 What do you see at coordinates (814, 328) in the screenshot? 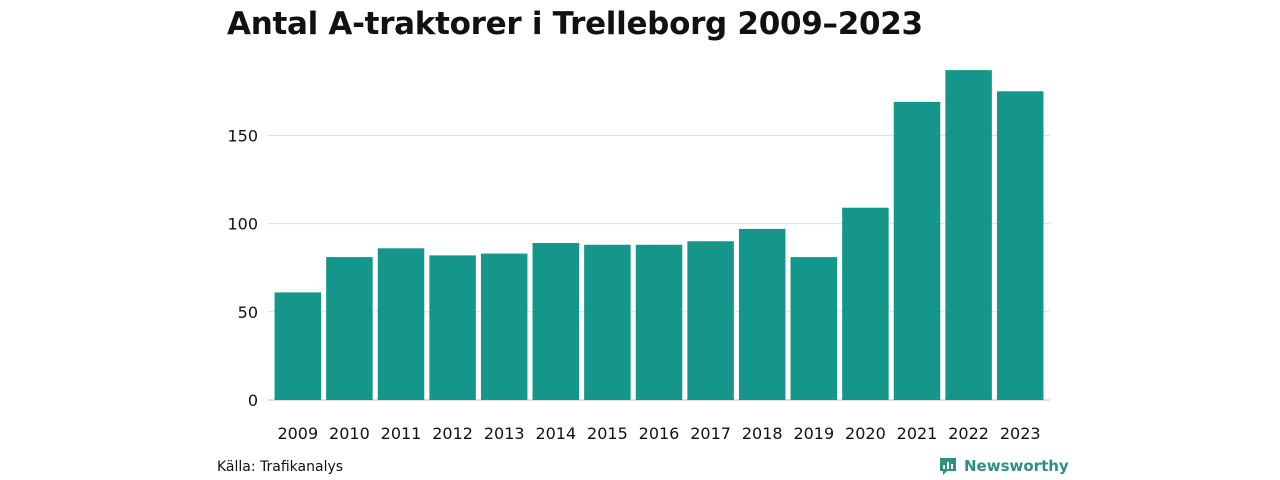
I see `bar-2019` at bounding box center [814, 328].